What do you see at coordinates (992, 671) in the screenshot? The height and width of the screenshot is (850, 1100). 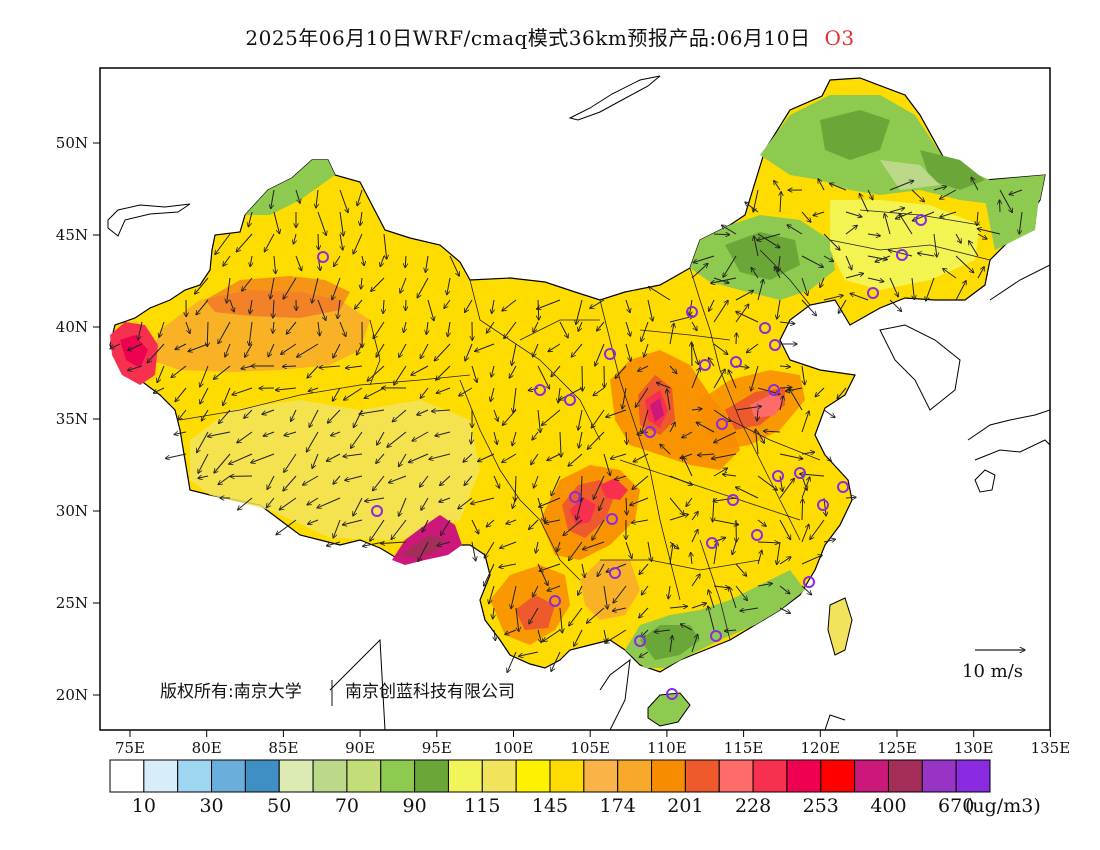 I see `wind-scale-label: 10 m/s` at bounding box center [992, 671].